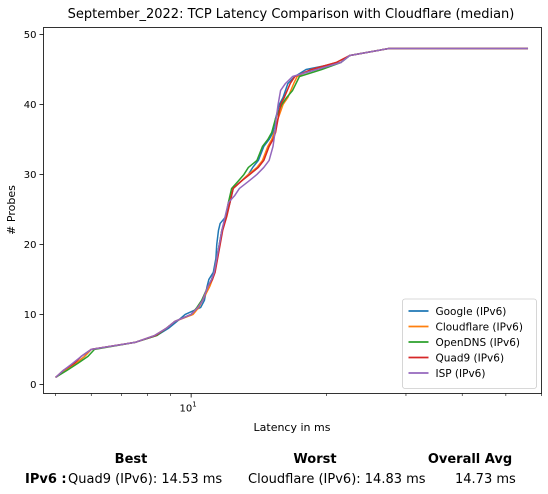 Image resolution: width=548 pixels, height=494 pixels. Describe the element at coordinates (11, 210) in the screenshot. I see `y-axis-label: # Probes` at that location.